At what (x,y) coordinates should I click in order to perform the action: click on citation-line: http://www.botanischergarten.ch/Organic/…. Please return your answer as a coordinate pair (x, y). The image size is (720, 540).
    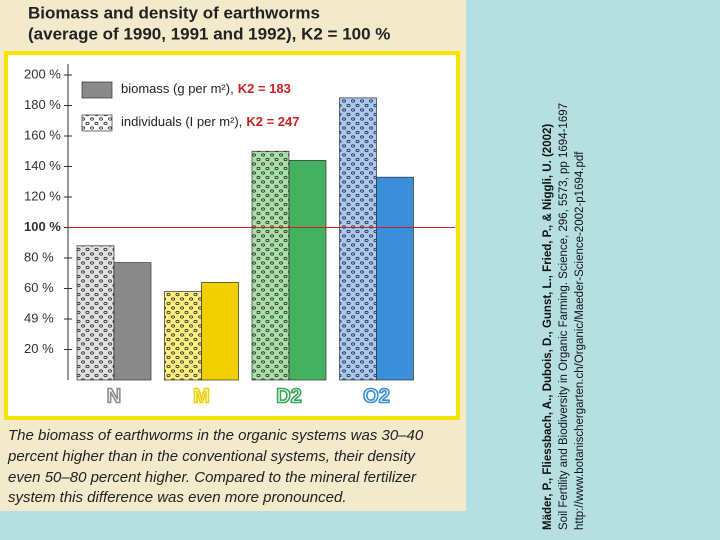
    Looking at the image, I should click on (580, 340).